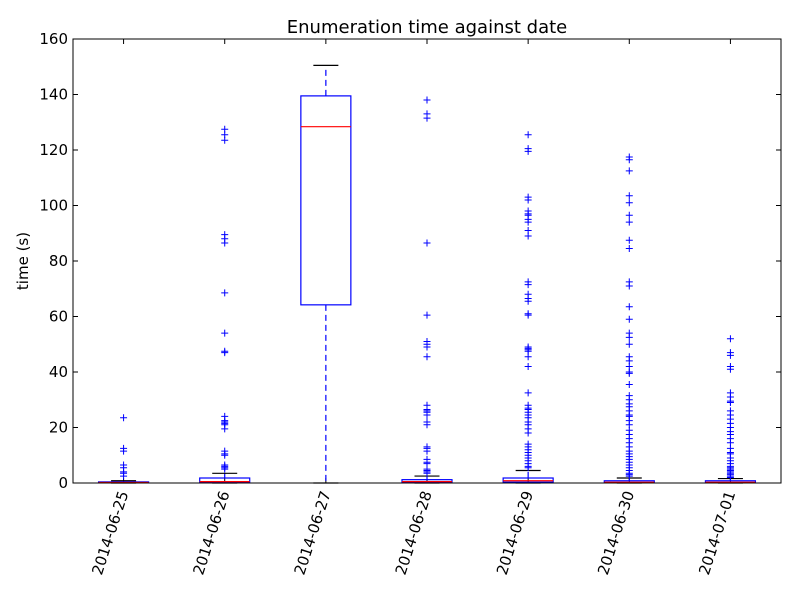 The image size is (800, 600). Describe the element at coordinates (58, 428) in the screenshot. I see `y-tick-label: 20` at that location.